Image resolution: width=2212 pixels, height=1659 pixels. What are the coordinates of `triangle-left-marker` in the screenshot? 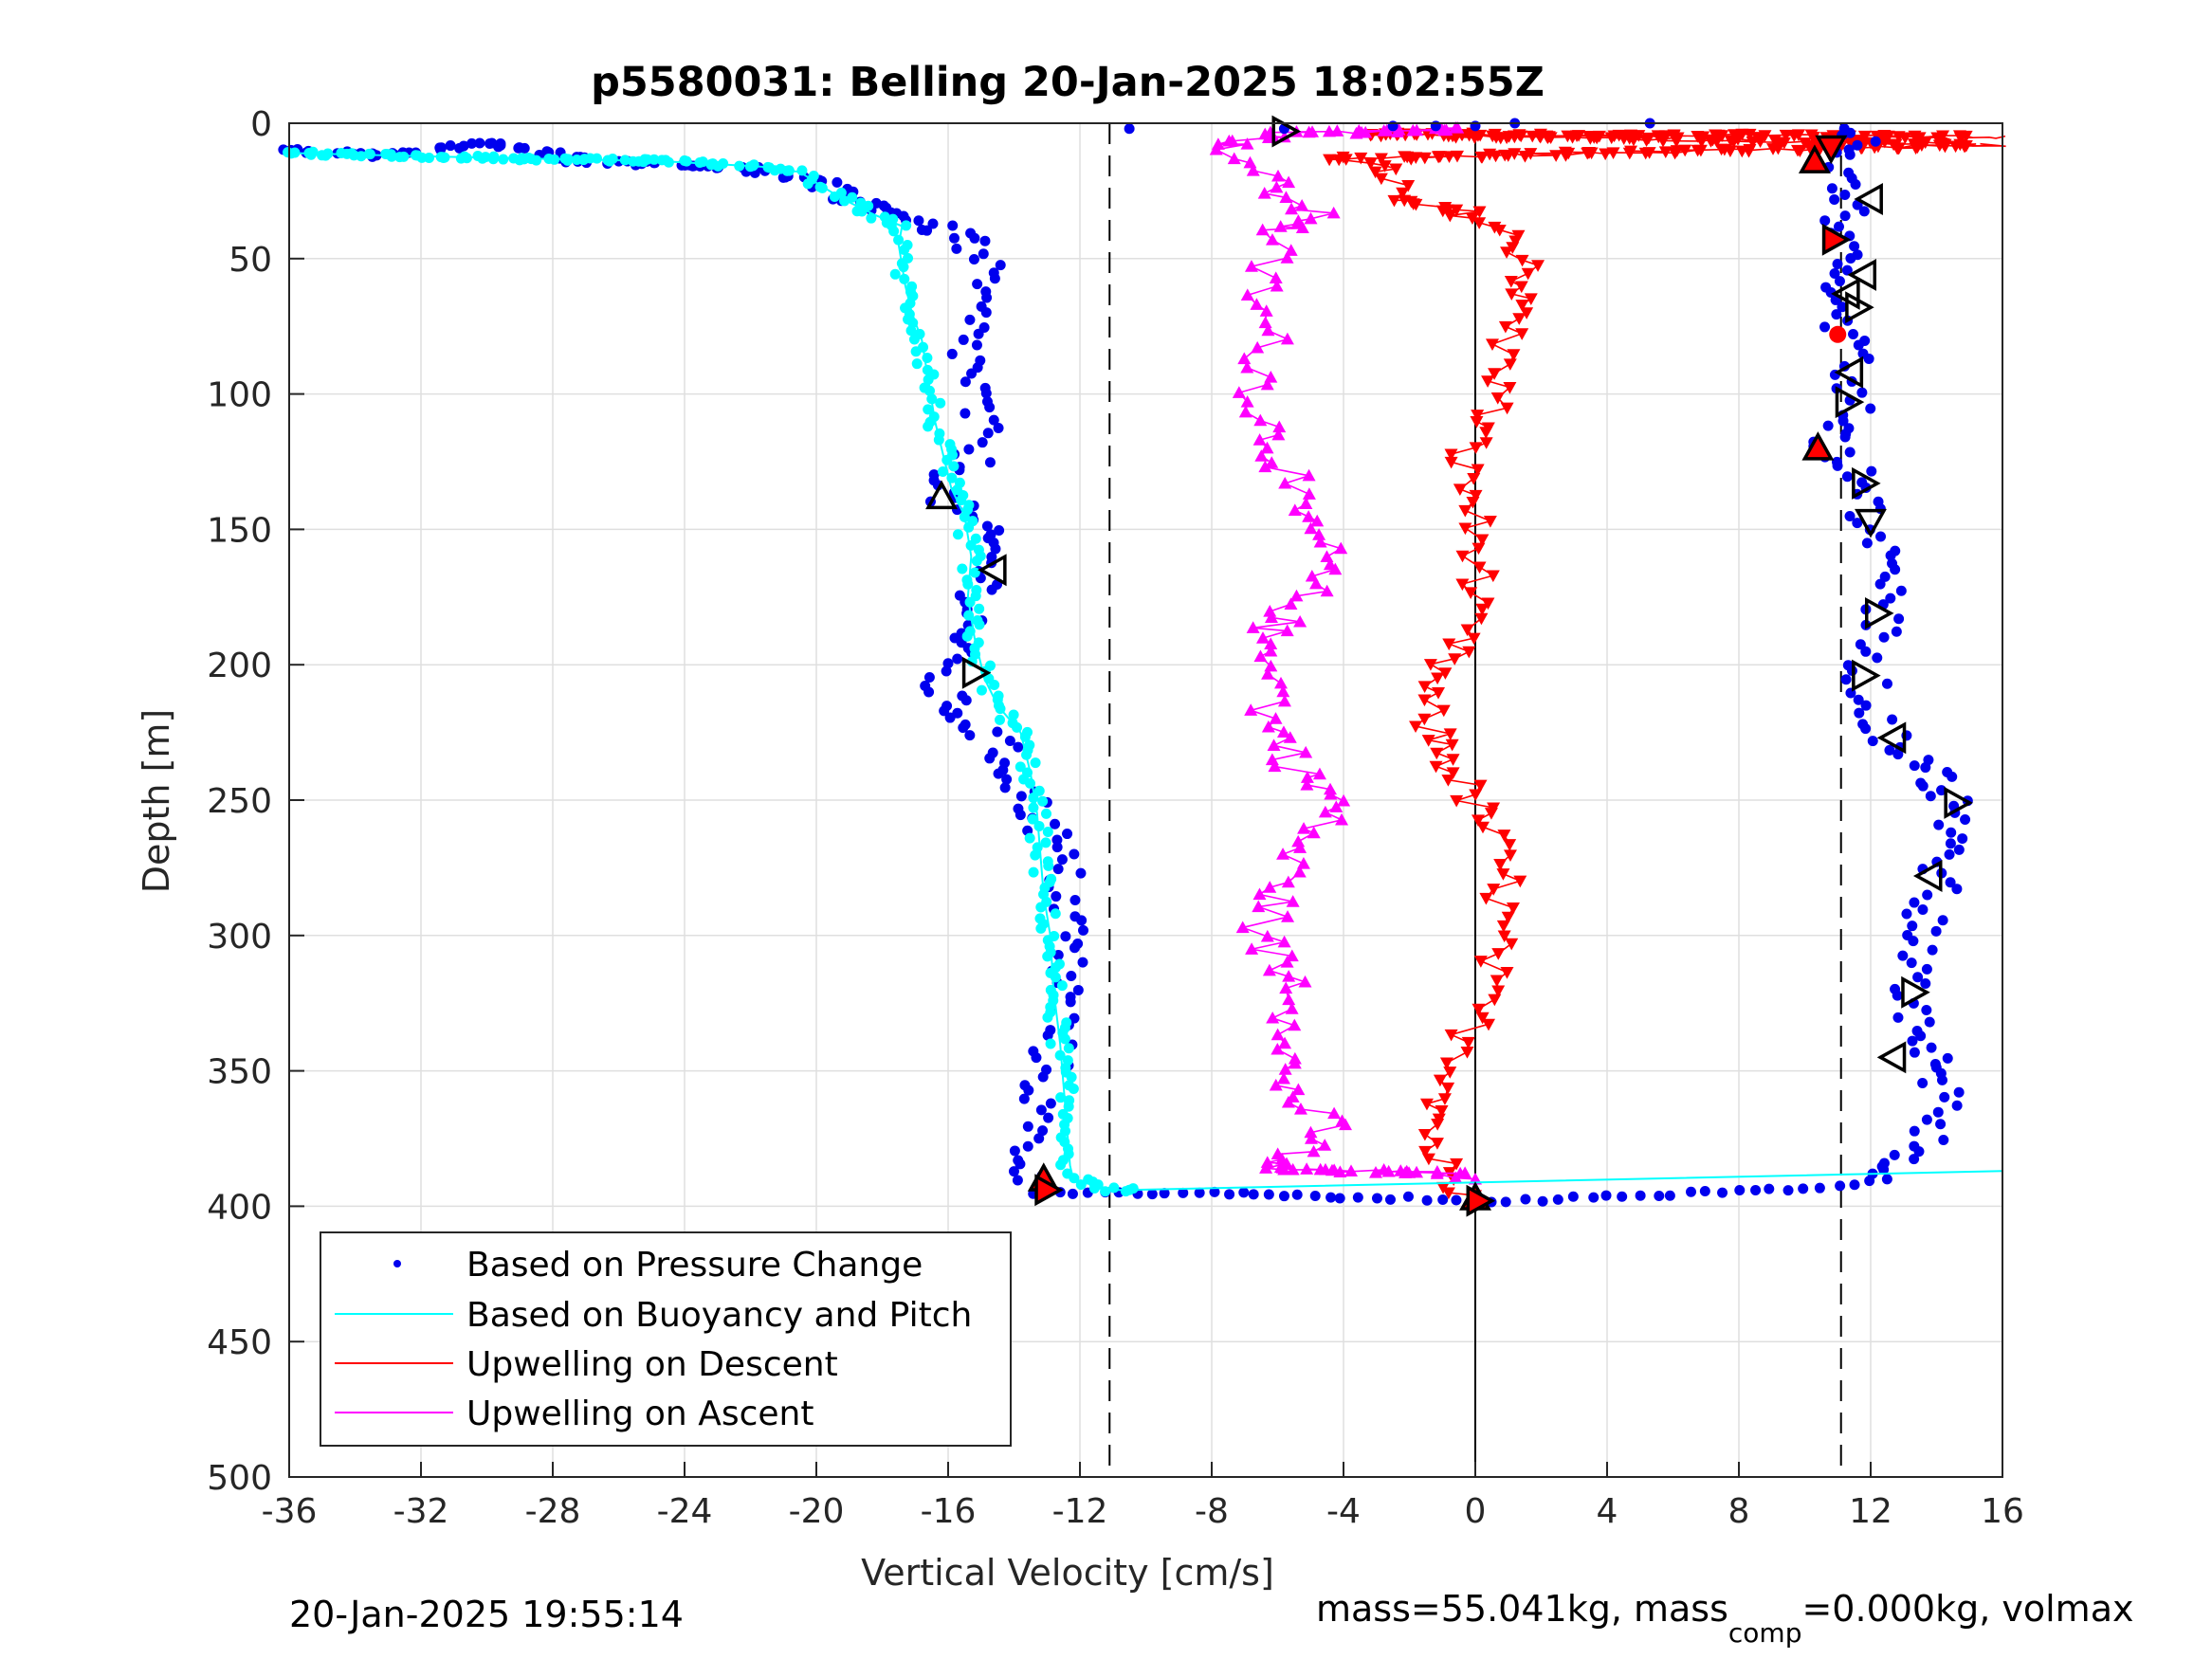 It's located at (992, 570).